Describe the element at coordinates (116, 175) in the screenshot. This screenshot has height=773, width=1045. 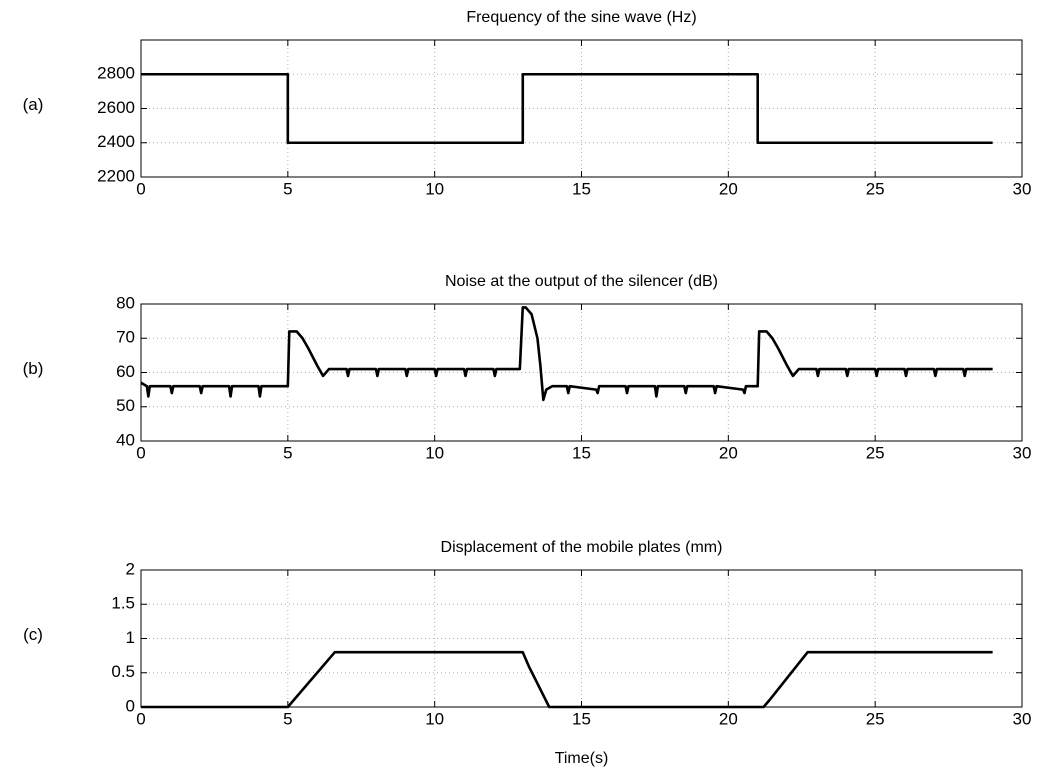
I see `y-tick-label: 2200` at that location.